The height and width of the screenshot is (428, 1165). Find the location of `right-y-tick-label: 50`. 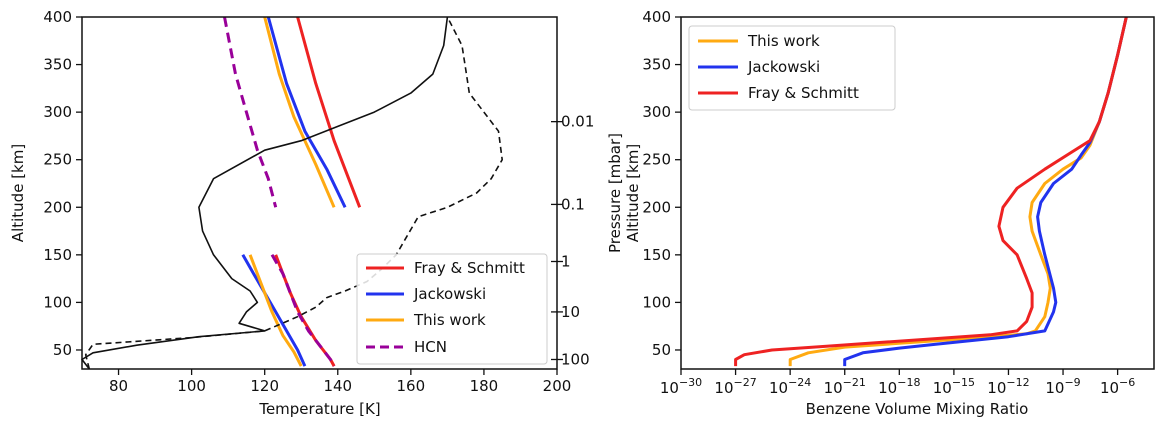

right-y-tick-label: 50 is located at coordinates (661, 350).